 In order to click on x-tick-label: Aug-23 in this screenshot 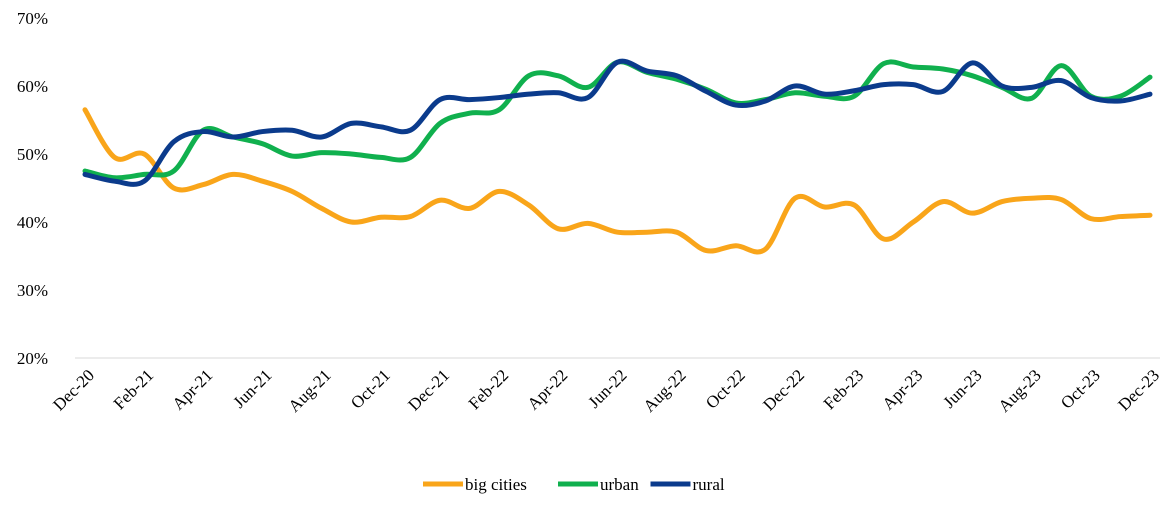, I will do `click(1020, 391)`.